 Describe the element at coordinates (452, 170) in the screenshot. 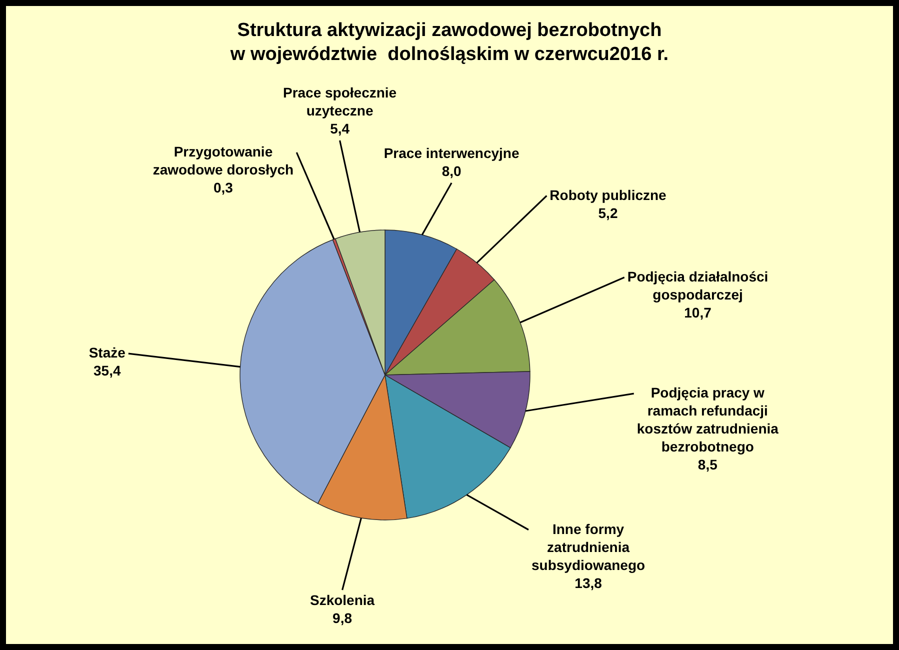

I see `data-label: 8,0` at that location.